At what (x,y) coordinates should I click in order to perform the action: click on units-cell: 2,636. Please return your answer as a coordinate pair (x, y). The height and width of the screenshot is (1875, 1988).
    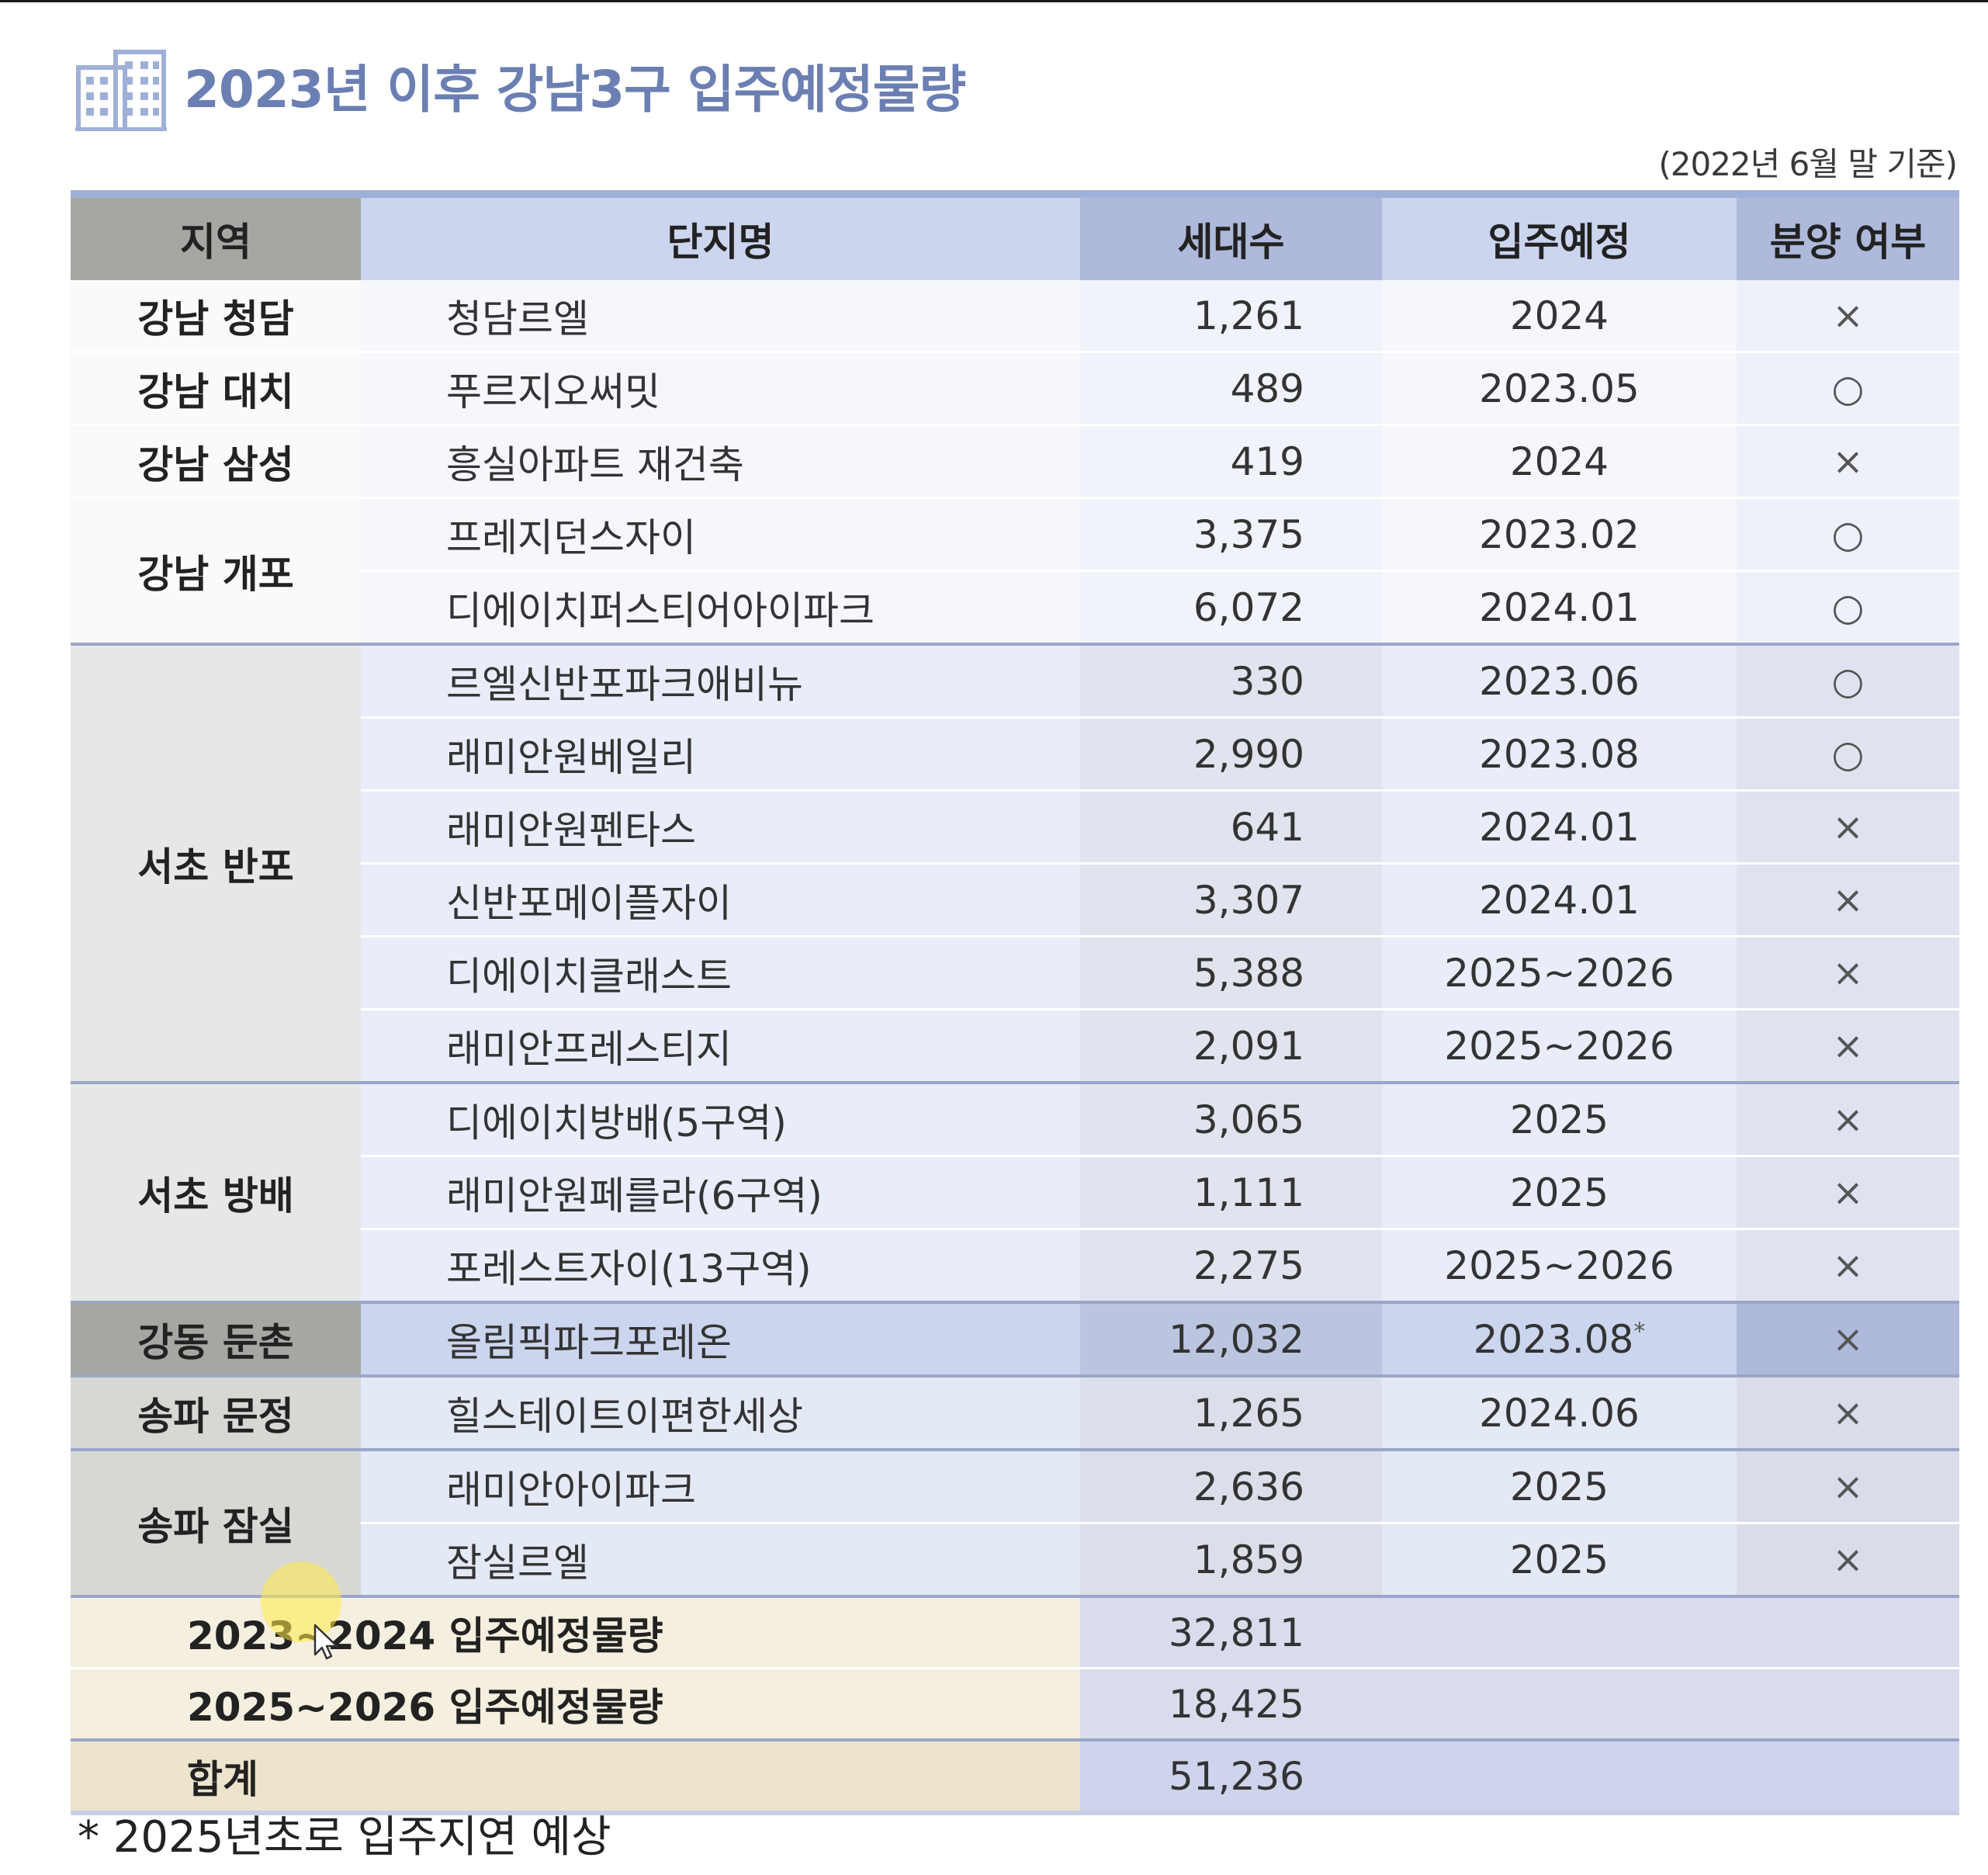
    Looking at the image, I should click on (1231, 1486).